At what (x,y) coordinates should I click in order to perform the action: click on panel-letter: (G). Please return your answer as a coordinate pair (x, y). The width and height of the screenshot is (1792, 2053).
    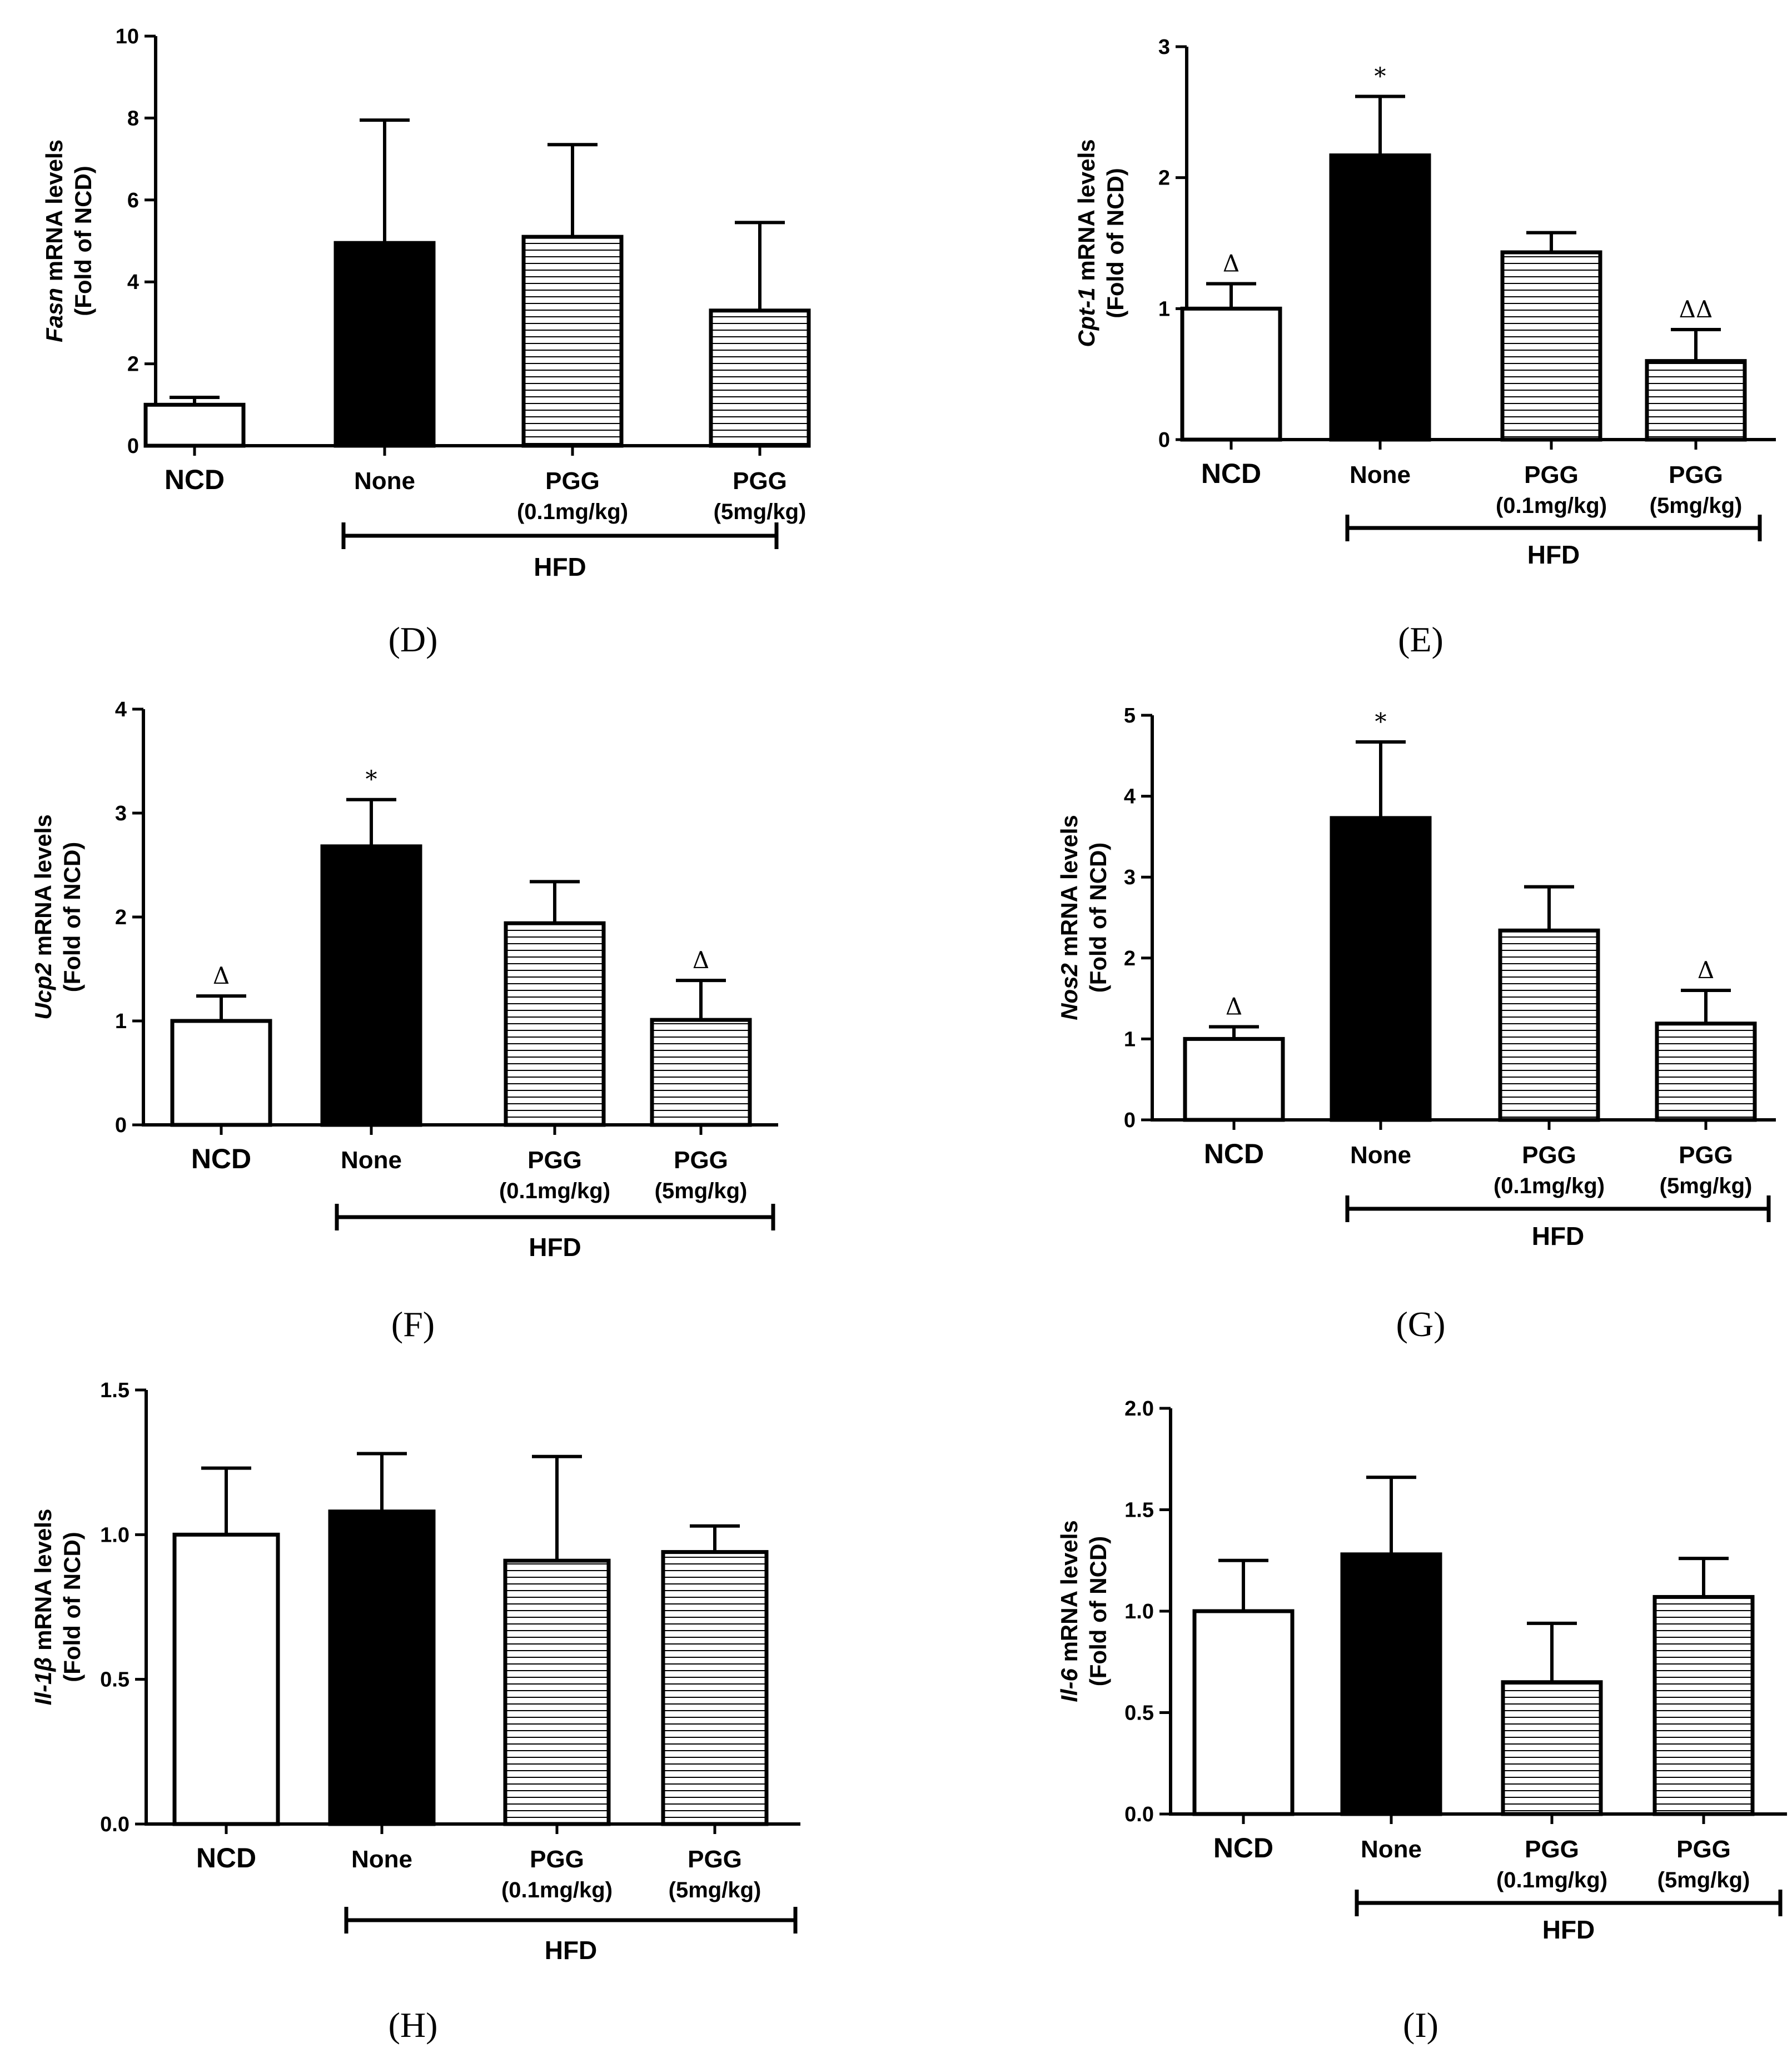
    Looking at the image, I should click on (1421, 1324).